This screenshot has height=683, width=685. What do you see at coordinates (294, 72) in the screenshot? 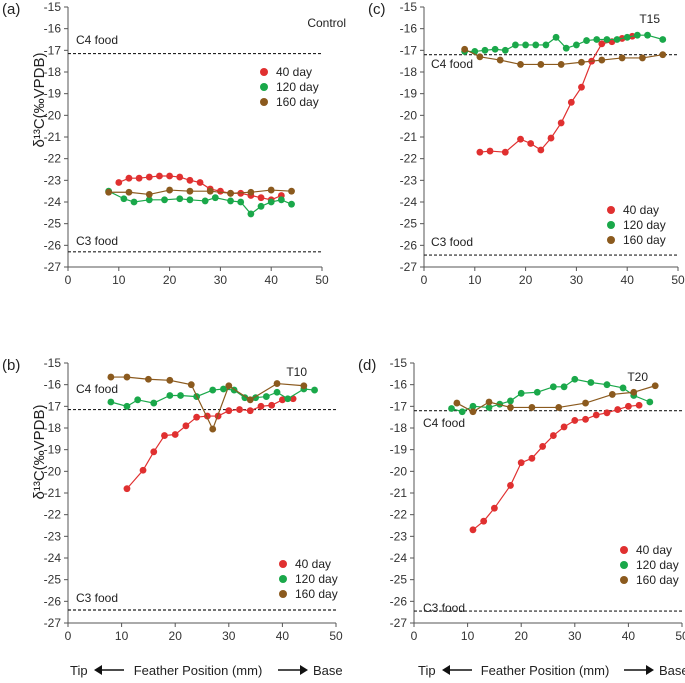
I see `legend-label: 40 day` at bounding box center [294, 72].